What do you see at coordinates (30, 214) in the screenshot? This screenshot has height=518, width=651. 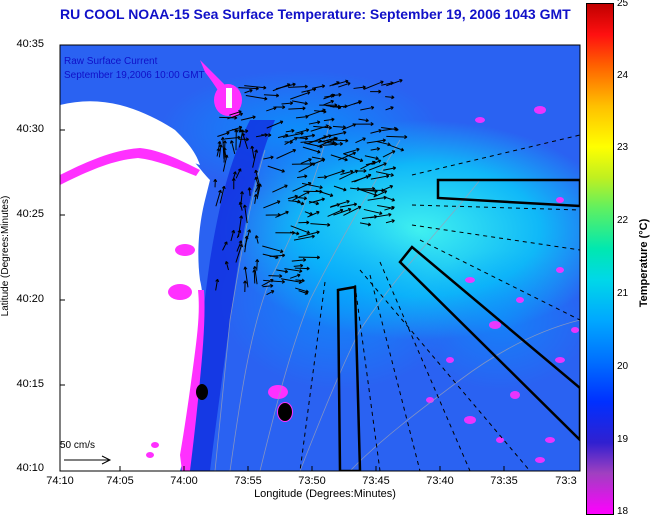 I see `y-tick-label: 40:25` at bounding box center [30, 214].